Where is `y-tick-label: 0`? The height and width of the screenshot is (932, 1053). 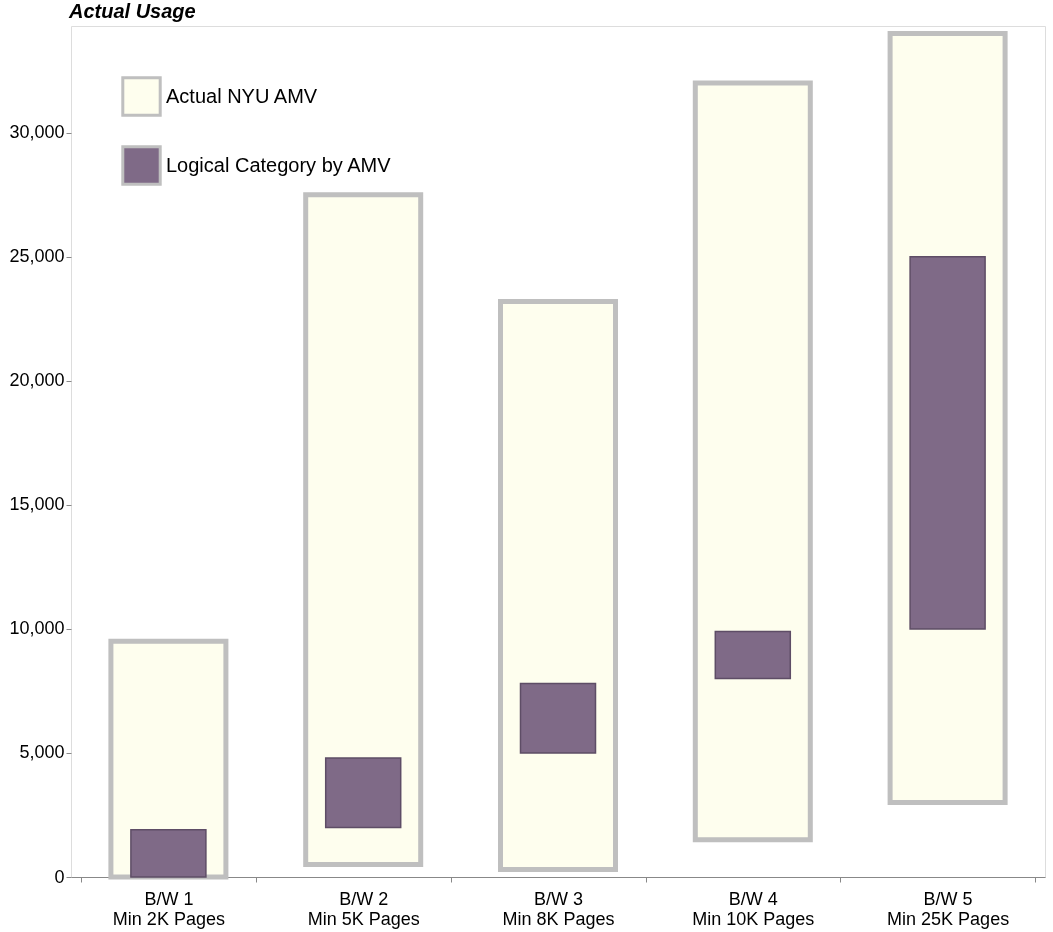
y-tick-label: 0 is located at coordinates (59, 876).